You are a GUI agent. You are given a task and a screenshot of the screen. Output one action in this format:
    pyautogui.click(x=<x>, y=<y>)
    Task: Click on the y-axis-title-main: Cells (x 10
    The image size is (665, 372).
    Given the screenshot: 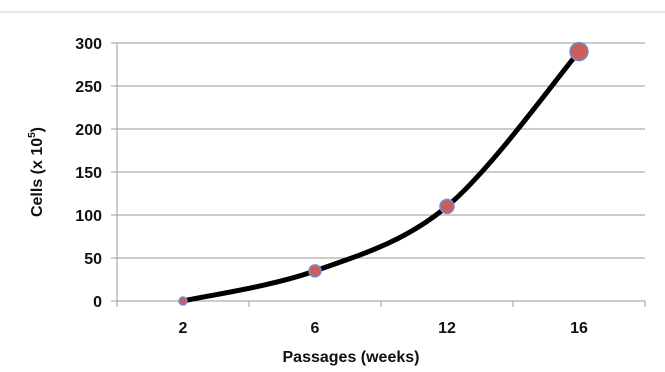 What is the action you would take?
    pyautogui.click(x=37, y=177)
    